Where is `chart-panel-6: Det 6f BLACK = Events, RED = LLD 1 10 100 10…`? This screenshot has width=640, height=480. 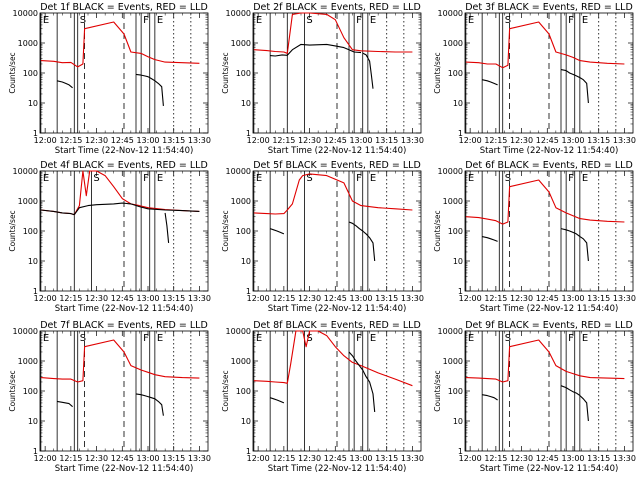
chart-panel-6: Det 6f BLACK = Events, RED = LLD 1 10 100 10… is located at coordinates (534, 237).